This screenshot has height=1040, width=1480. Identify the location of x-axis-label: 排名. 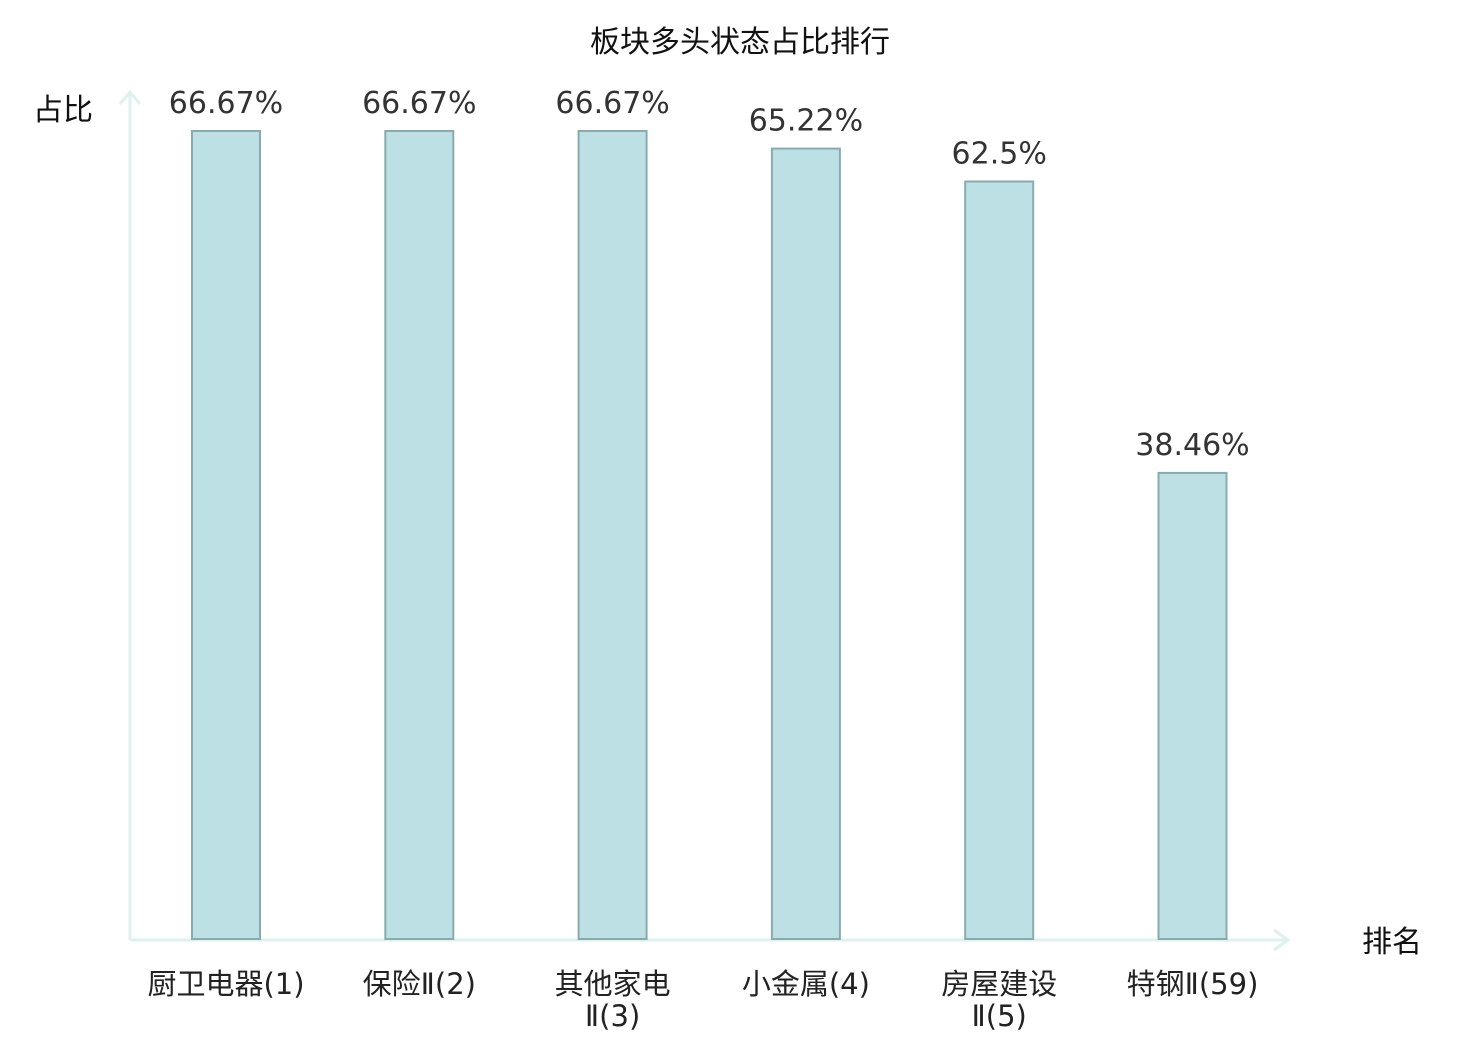
(1392, 942).